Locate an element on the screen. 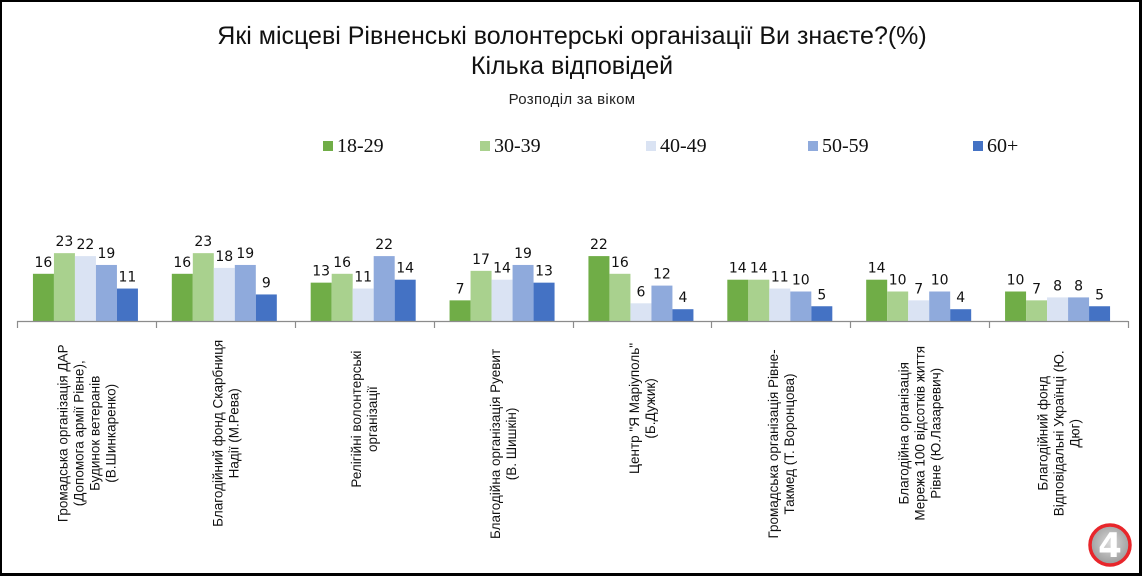  category-label-line: Відповідальні Українці (Ю. is located at coordinates (1059, 433).